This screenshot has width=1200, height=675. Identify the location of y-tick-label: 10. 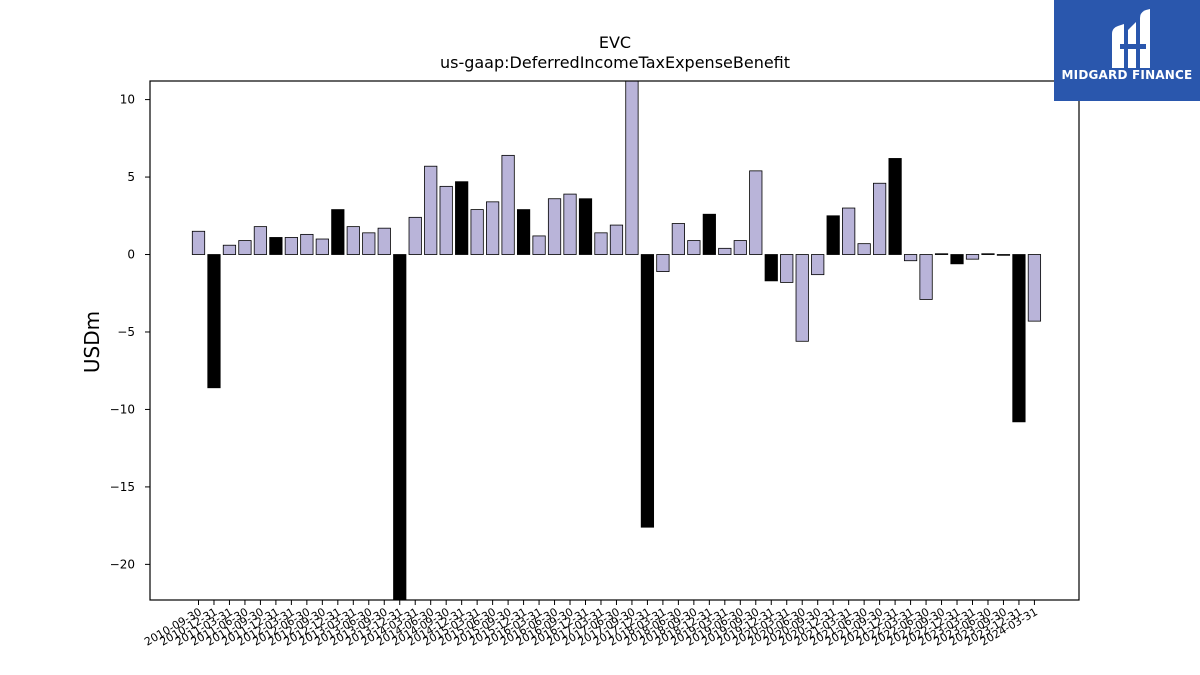
(127, 100).